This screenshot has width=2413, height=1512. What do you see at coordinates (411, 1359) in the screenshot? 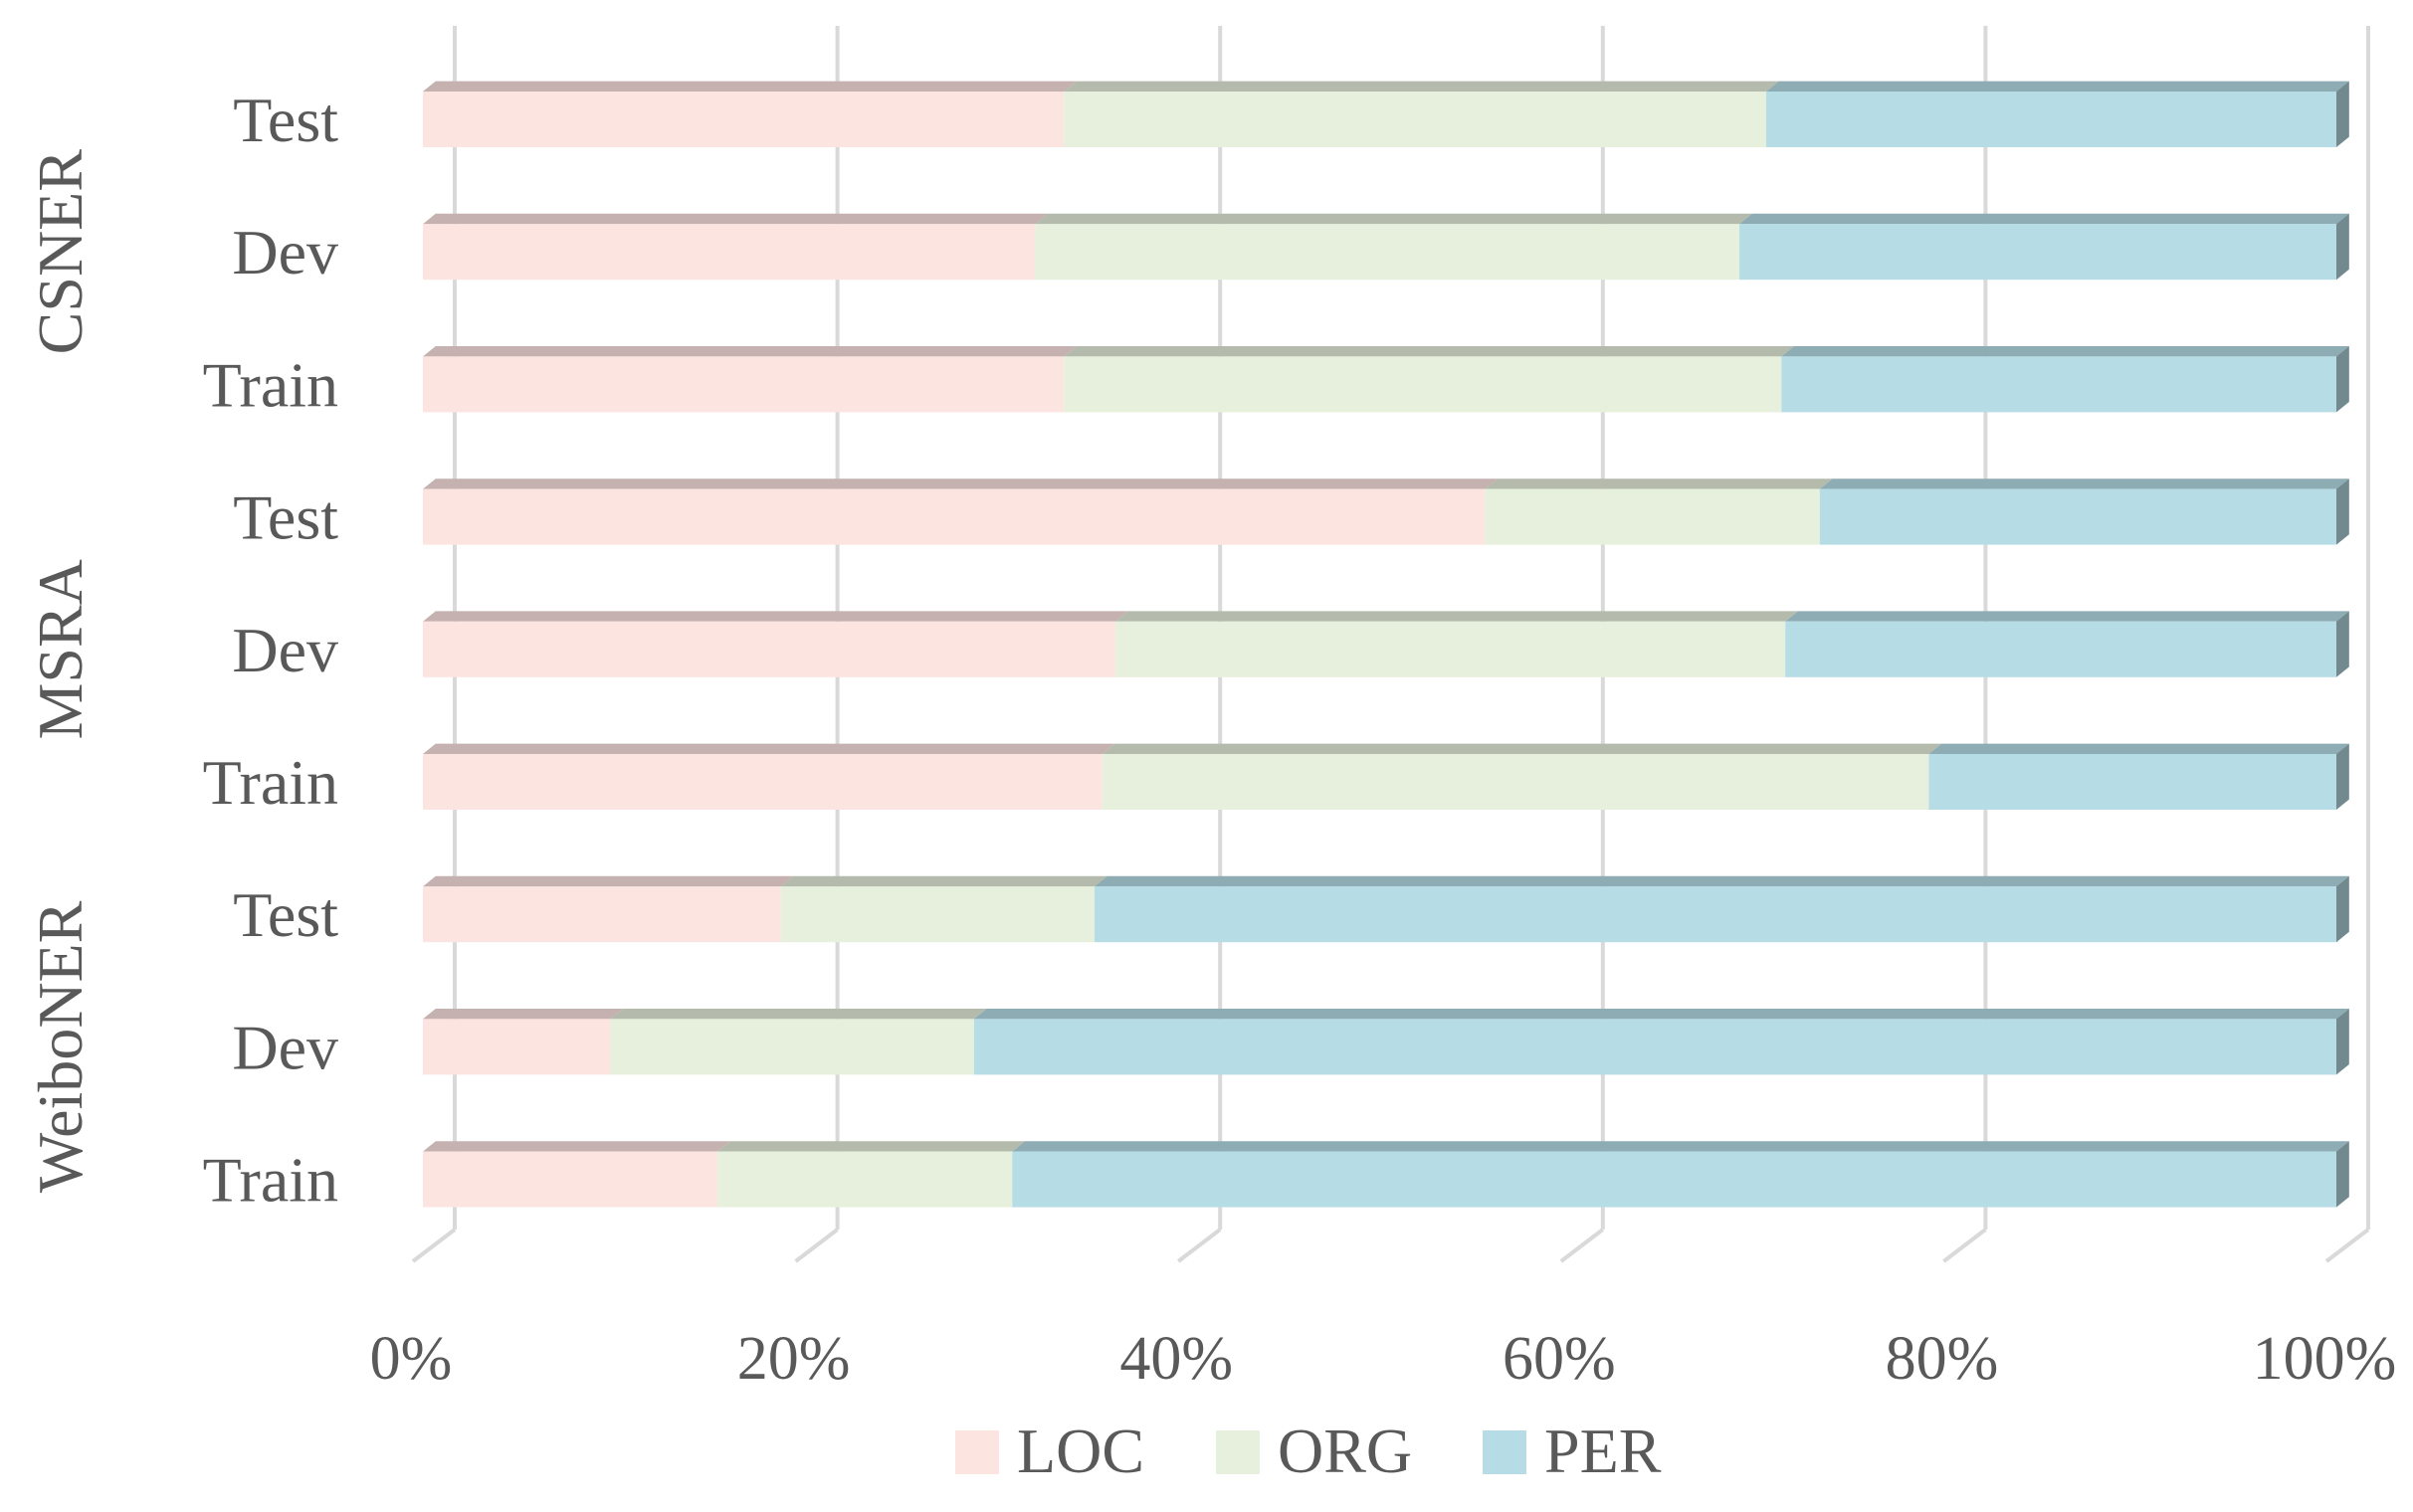
I see `x-tick-label: 0%` at bounding box center [411, 1359].